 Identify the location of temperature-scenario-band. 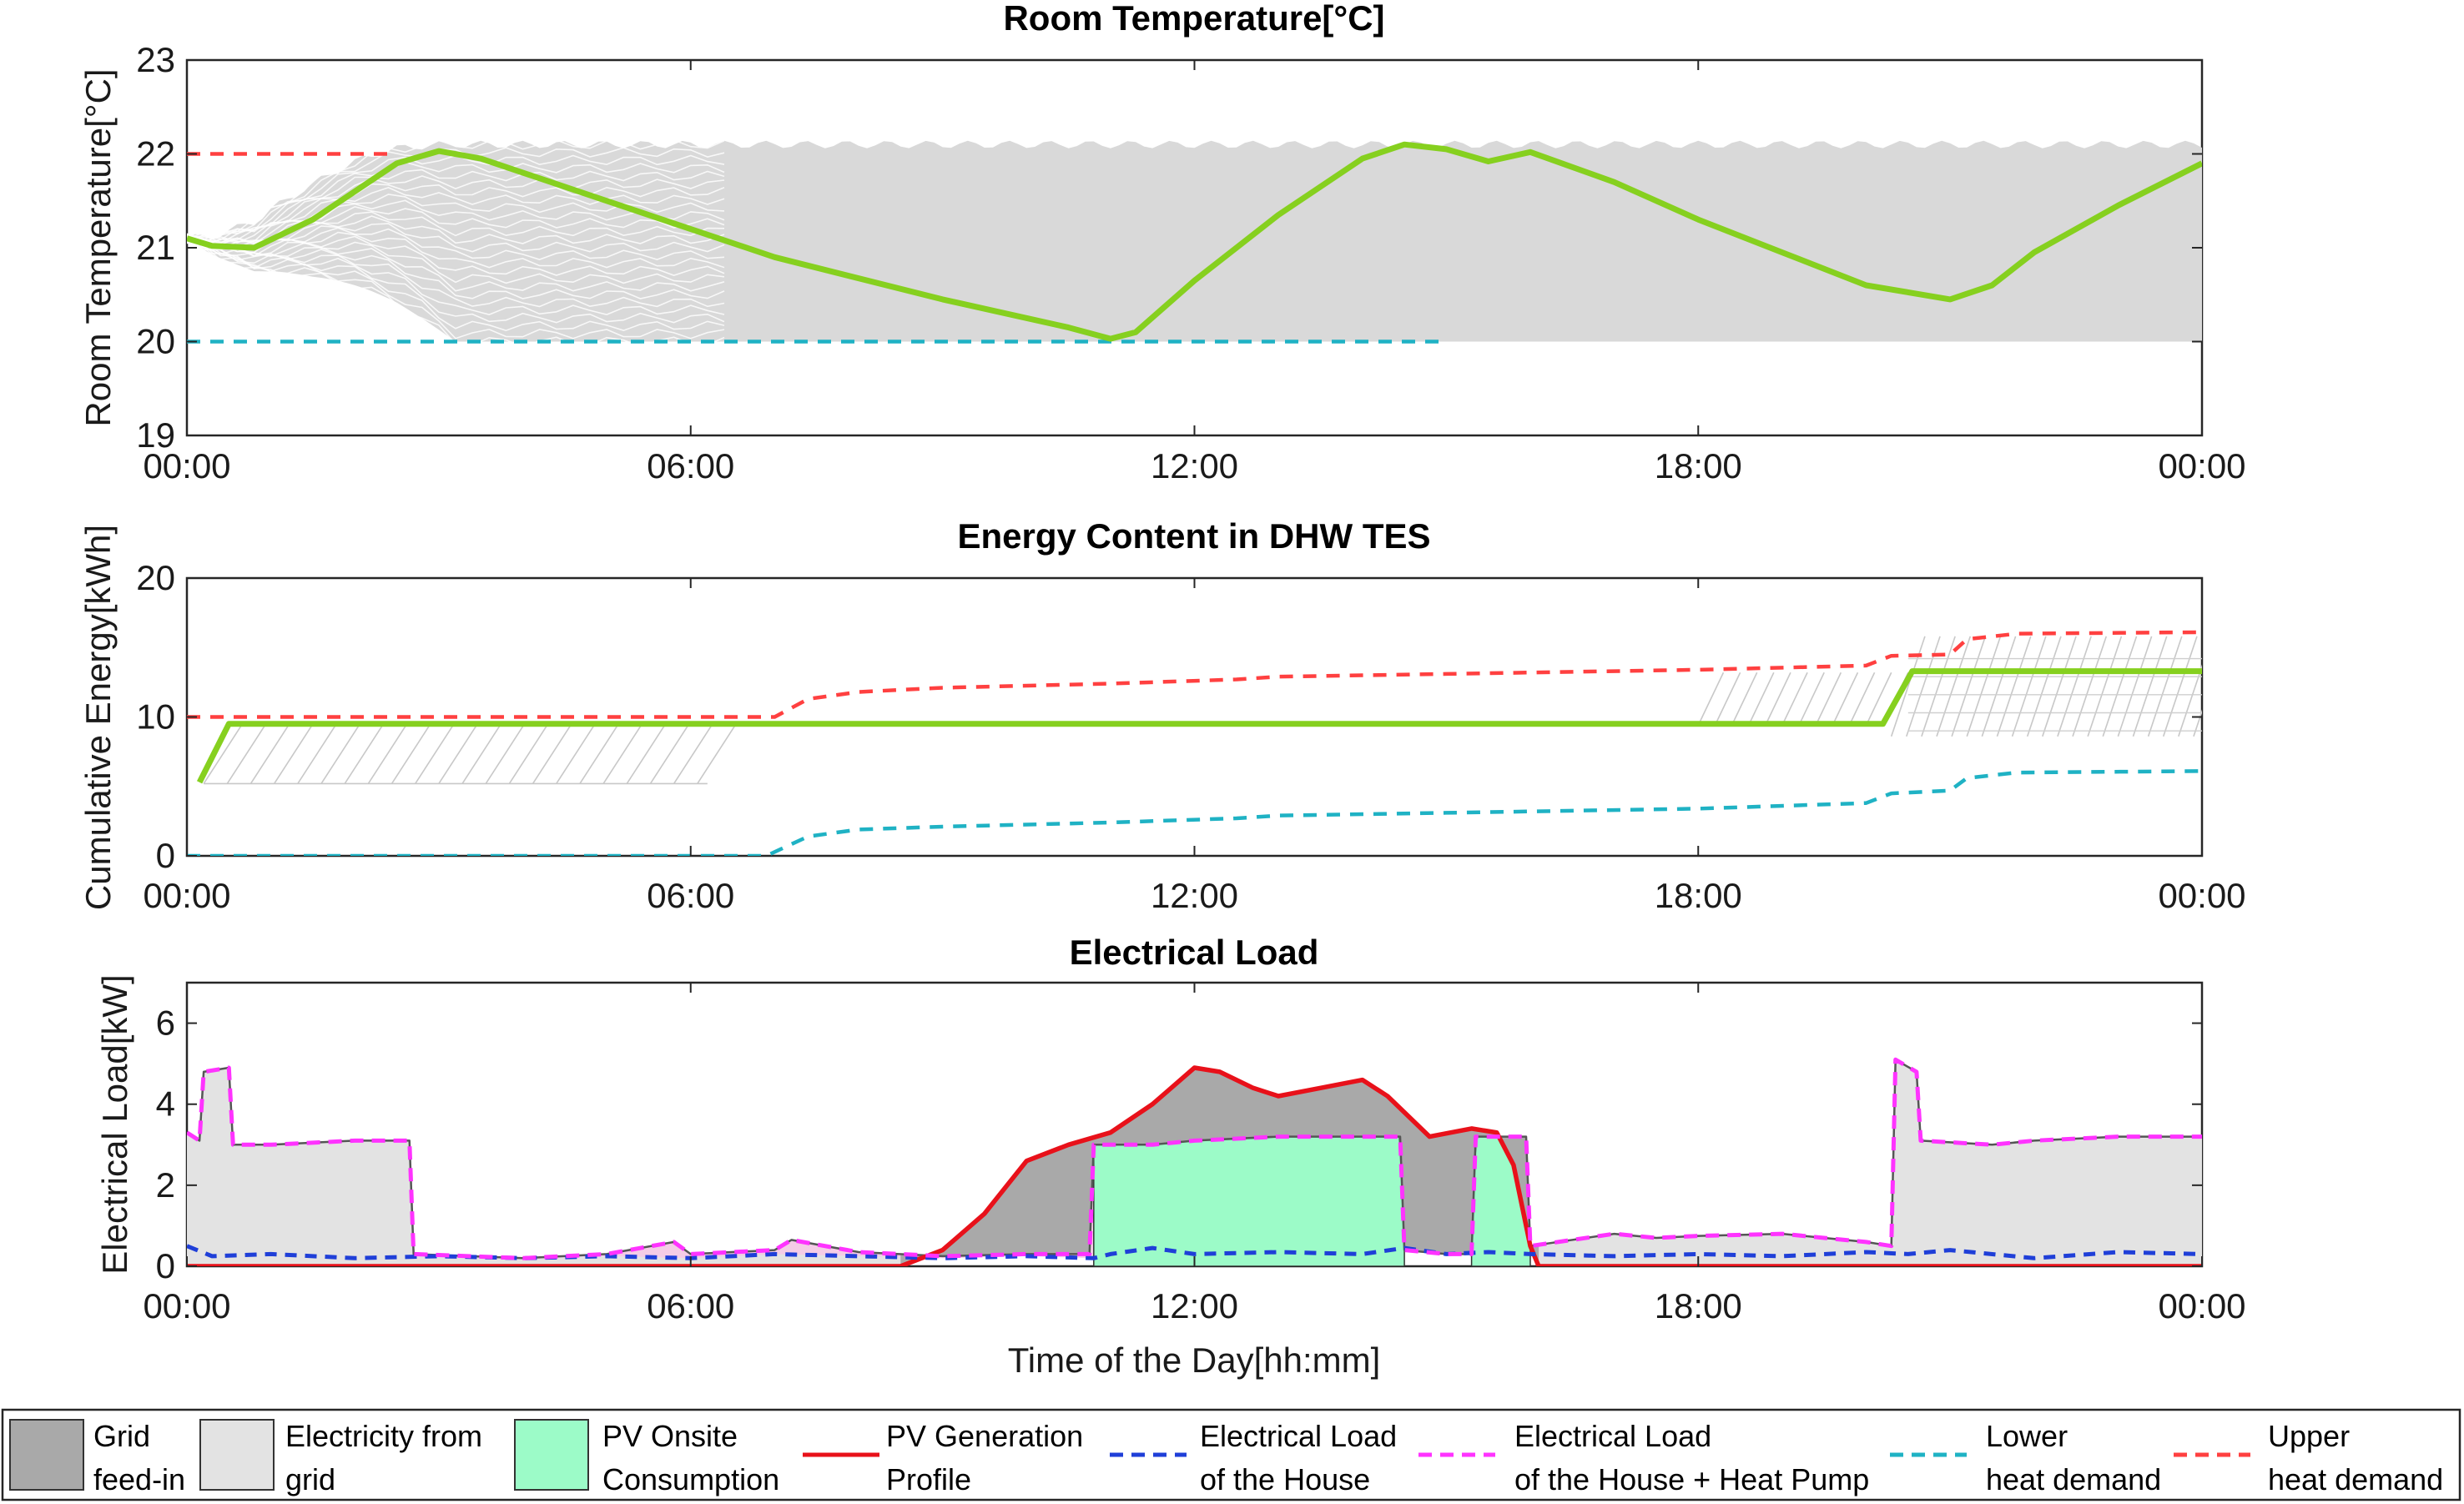
(1194, 243).